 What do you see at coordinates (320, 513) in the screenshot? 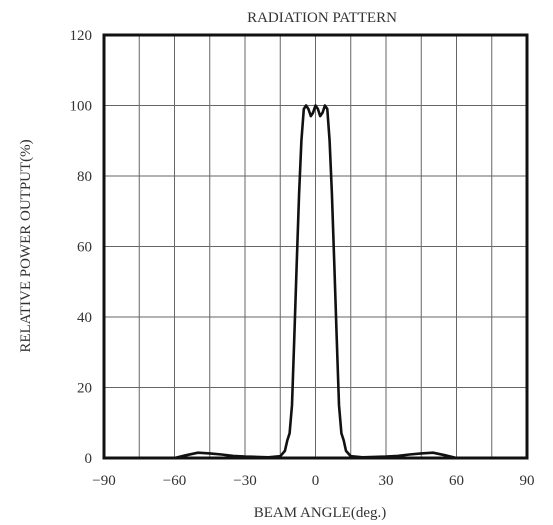
I see `x-axis-label: BEAM ANGLE(deg.)` at bounding box center [320, 513].